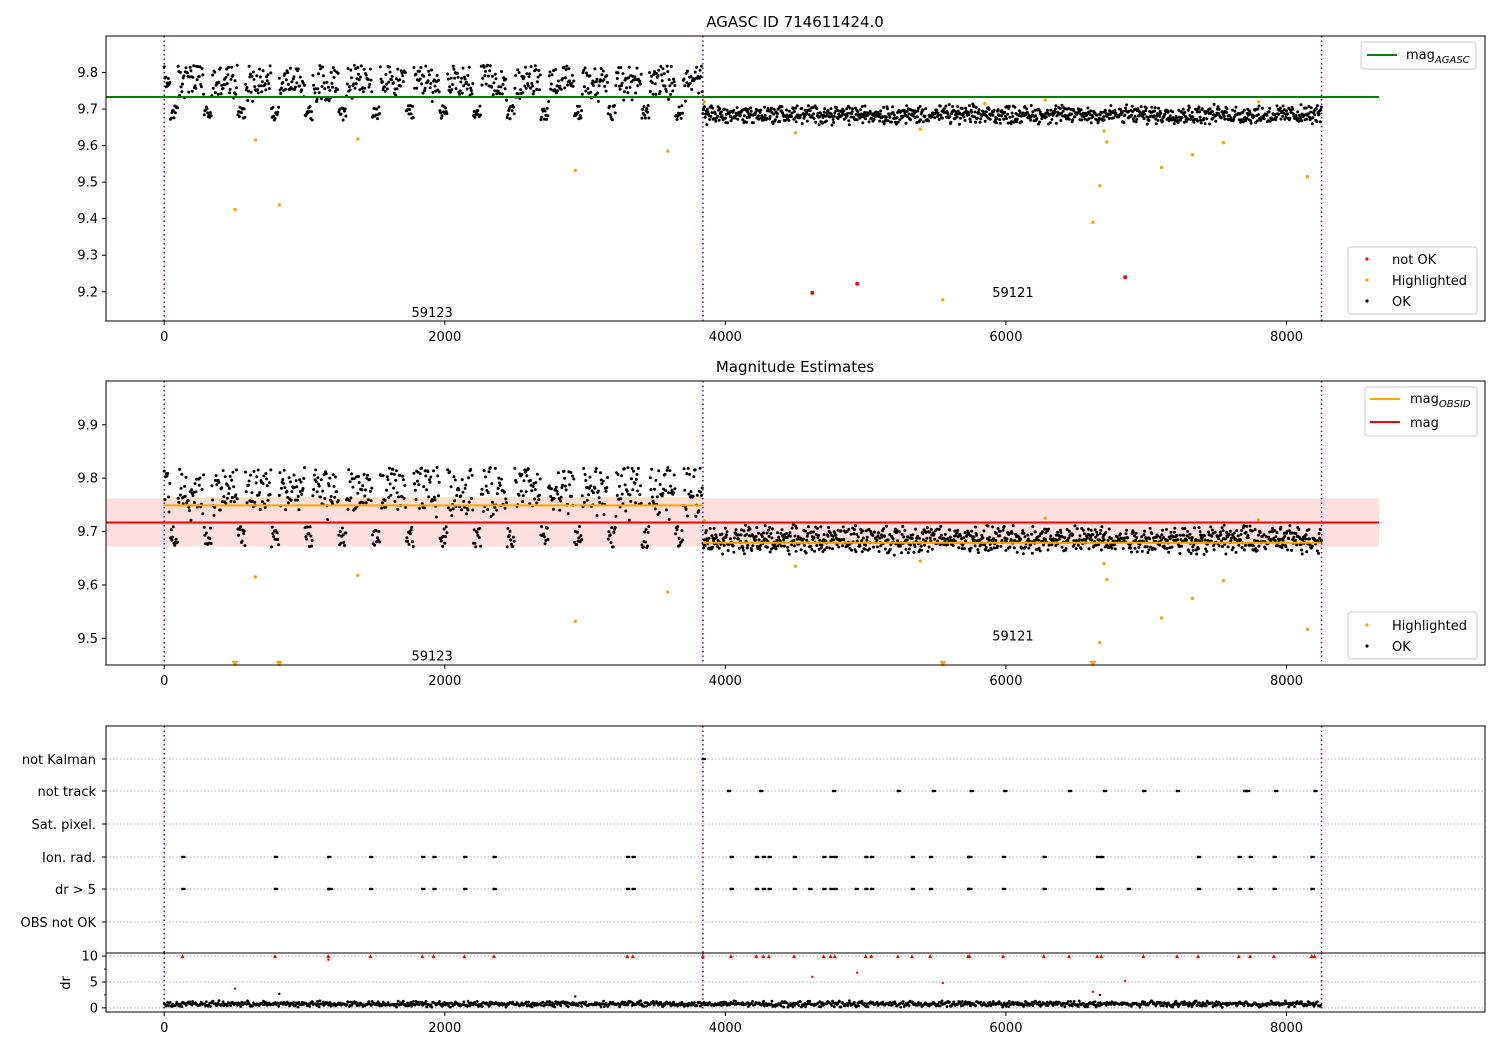  What do you see at coordinates (1418, 55) in the screenshot?
I see `legend-mag-agasc: magAGASC` at bounding box center [1418, 55].